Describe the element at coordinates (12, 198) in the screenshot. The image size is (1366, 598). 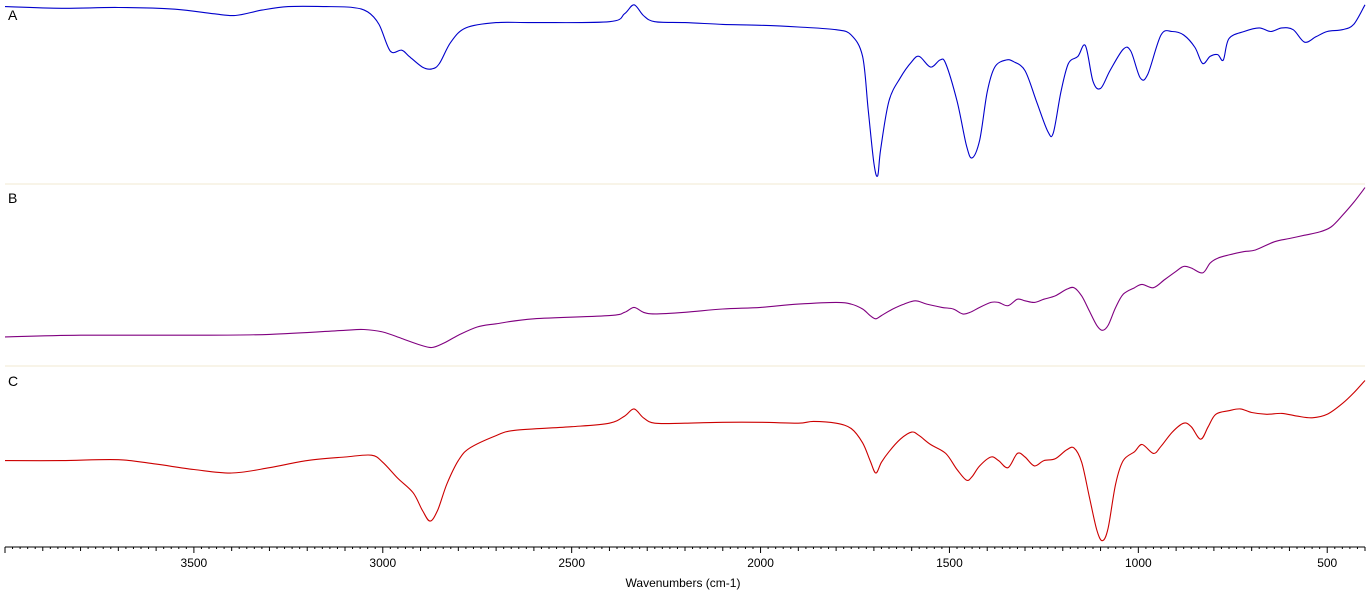
I see `panel-label-b: B` at that location.